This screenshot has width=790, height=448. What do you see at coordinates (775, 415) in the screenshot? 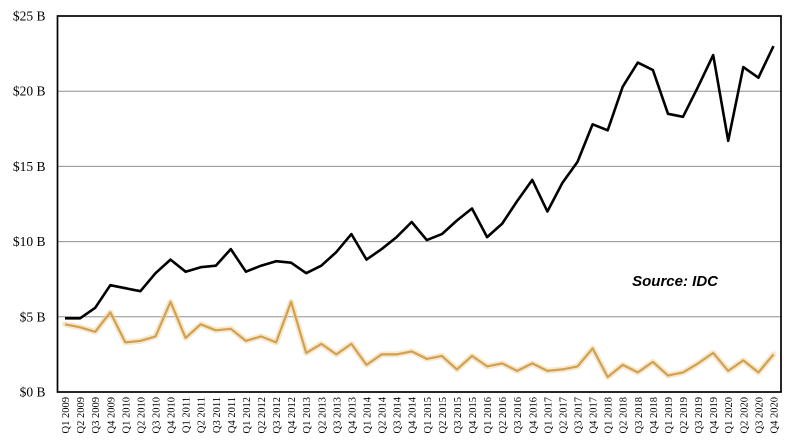
I see `x-axis-tick-label: Q4 2020` at bounding box center [775, 415].